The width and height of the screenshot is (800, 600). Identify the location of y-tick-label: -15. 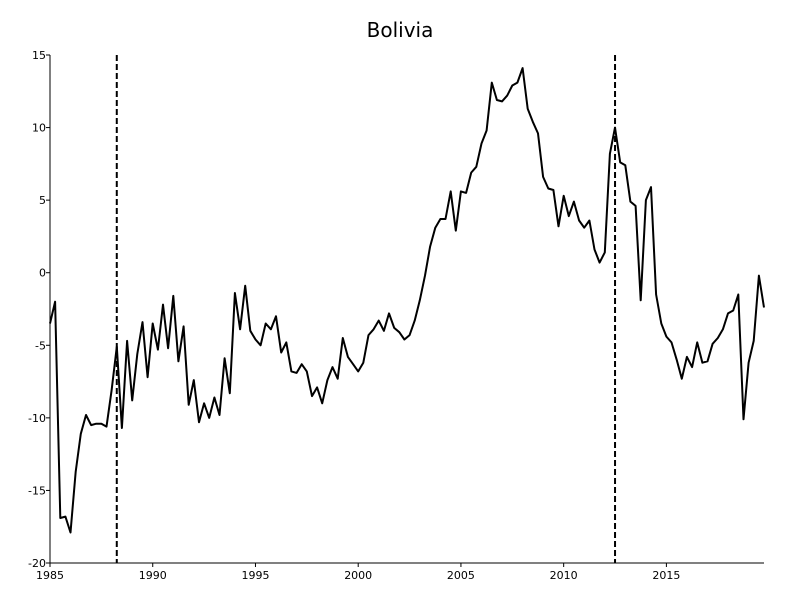
(37, 490).